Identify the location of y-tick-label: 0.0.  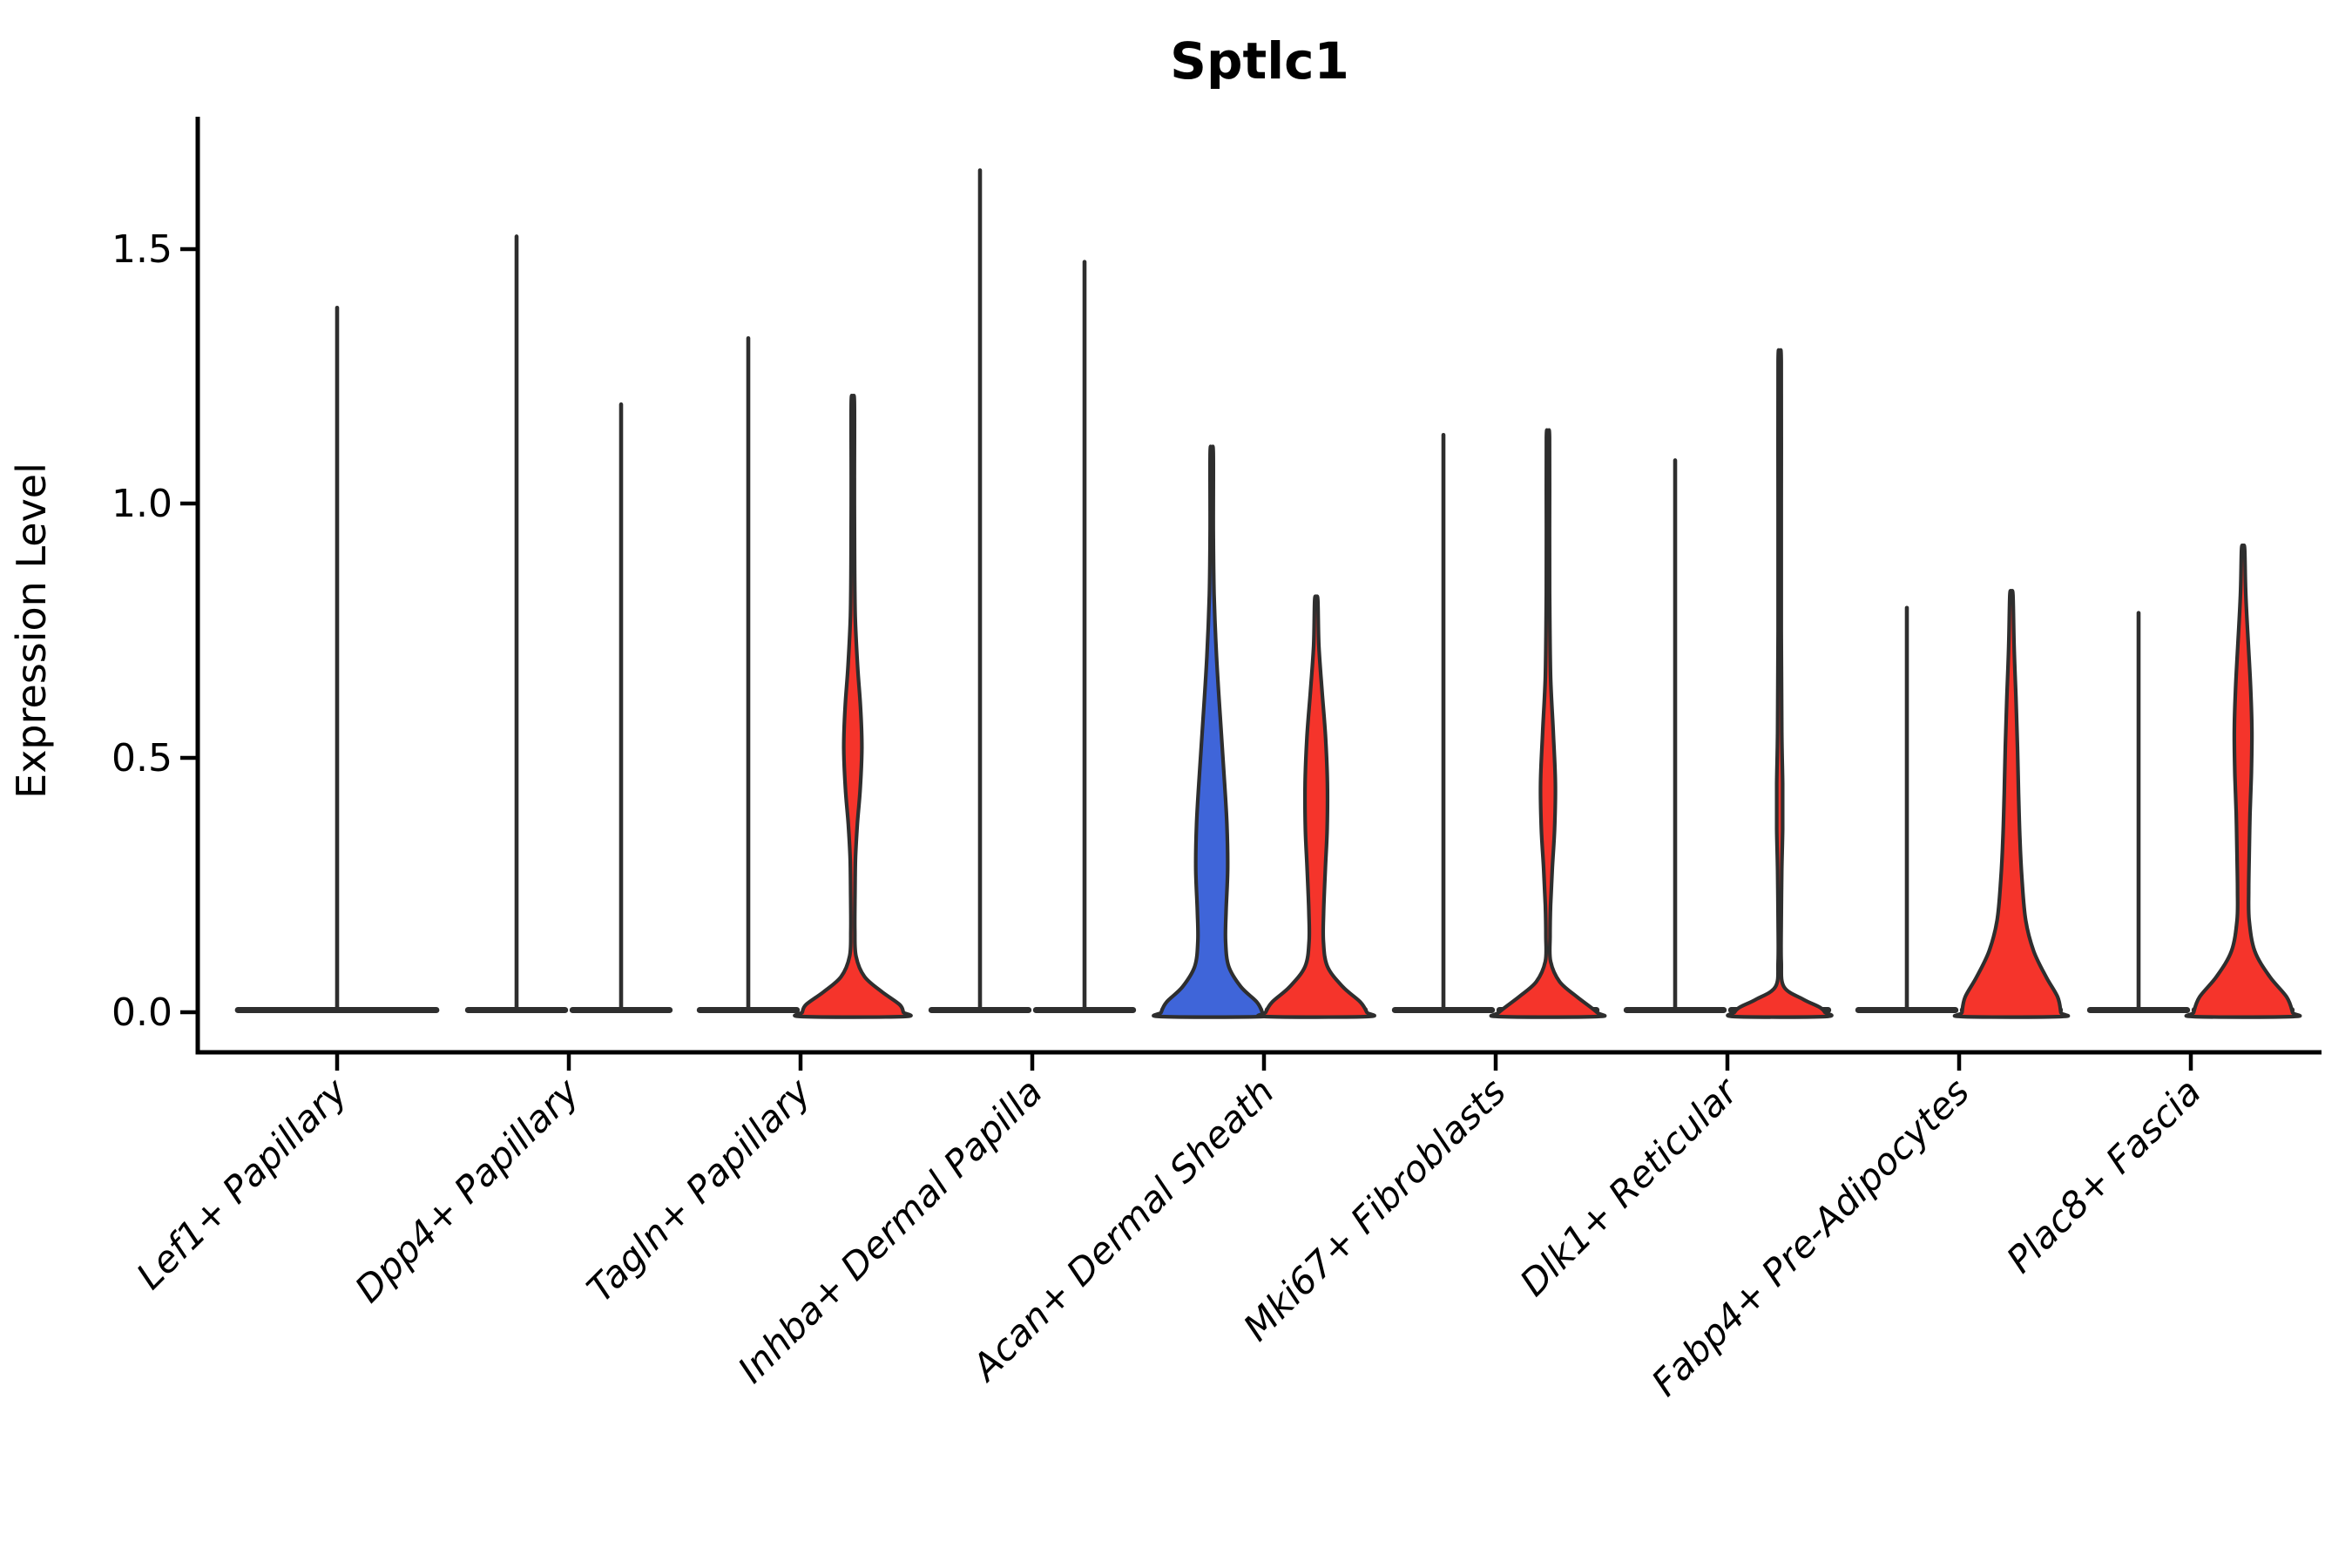
(142, 1013).